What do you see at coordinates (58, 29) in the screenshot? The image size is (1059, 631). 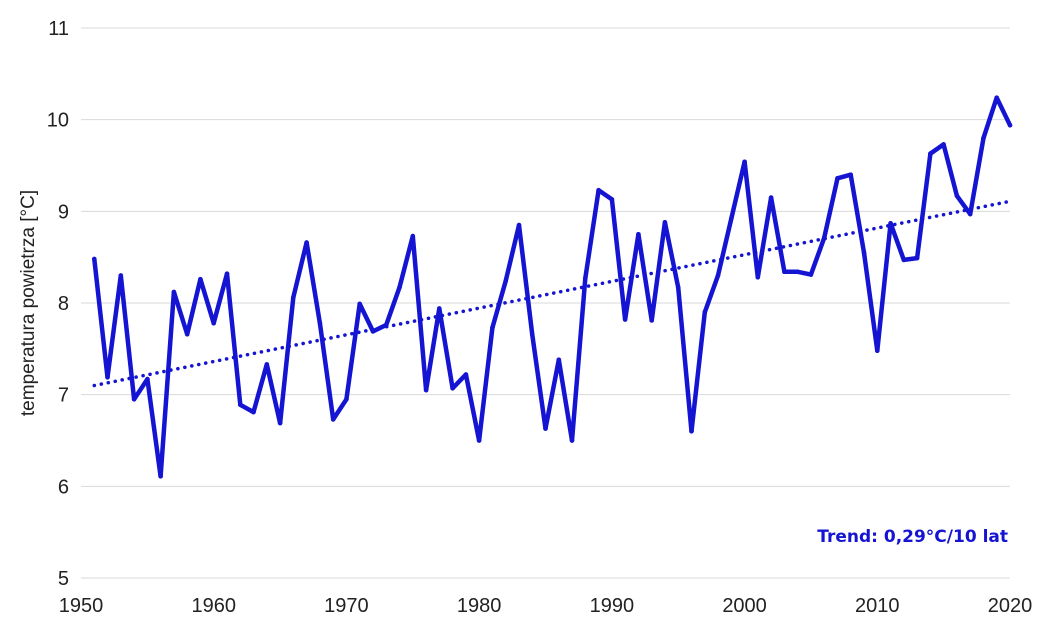 I see `y-tick-label: 11` at bounding box center [58, 29].